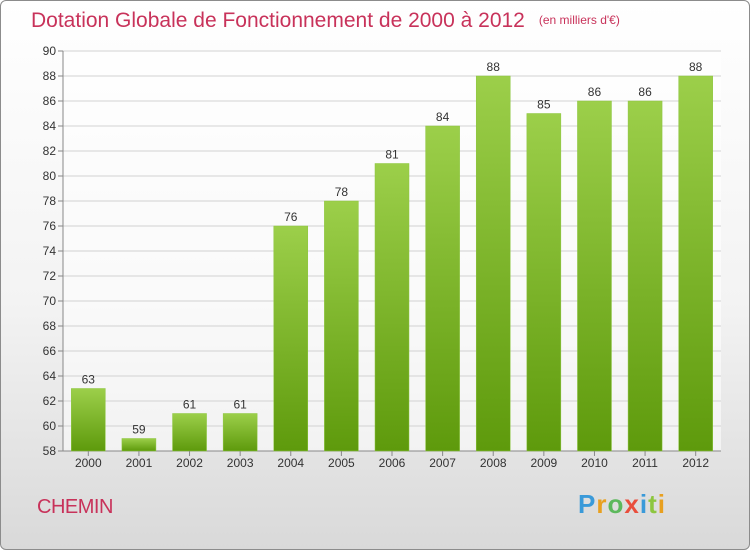 This screenshot has height=550, width=750. Describe the element at coordinates (50, 126) in the screenshot. I see `y-tick-label: 84` at that location.